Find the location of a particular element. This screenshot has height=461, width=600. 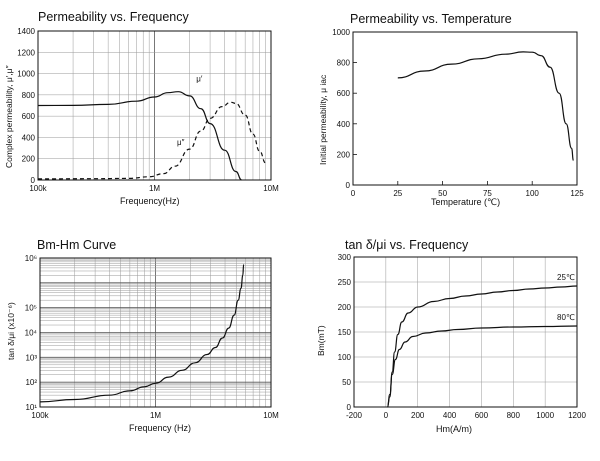

y-tick-label: 250 is located at coordinates (345, 282).